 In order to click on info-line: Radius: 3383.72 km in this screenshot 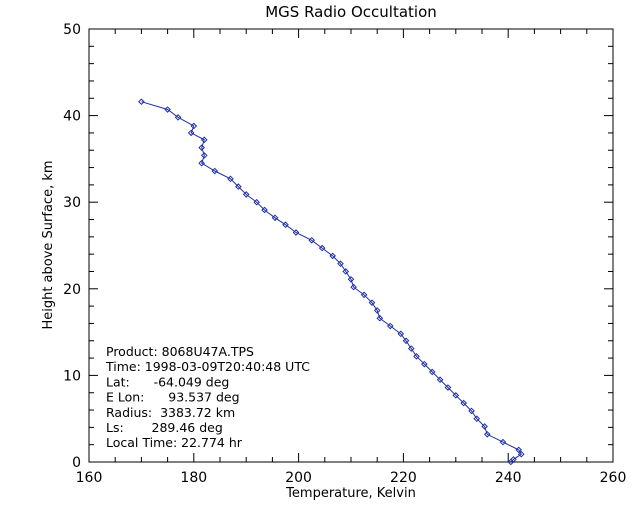, I will do `click(170, 412)`.